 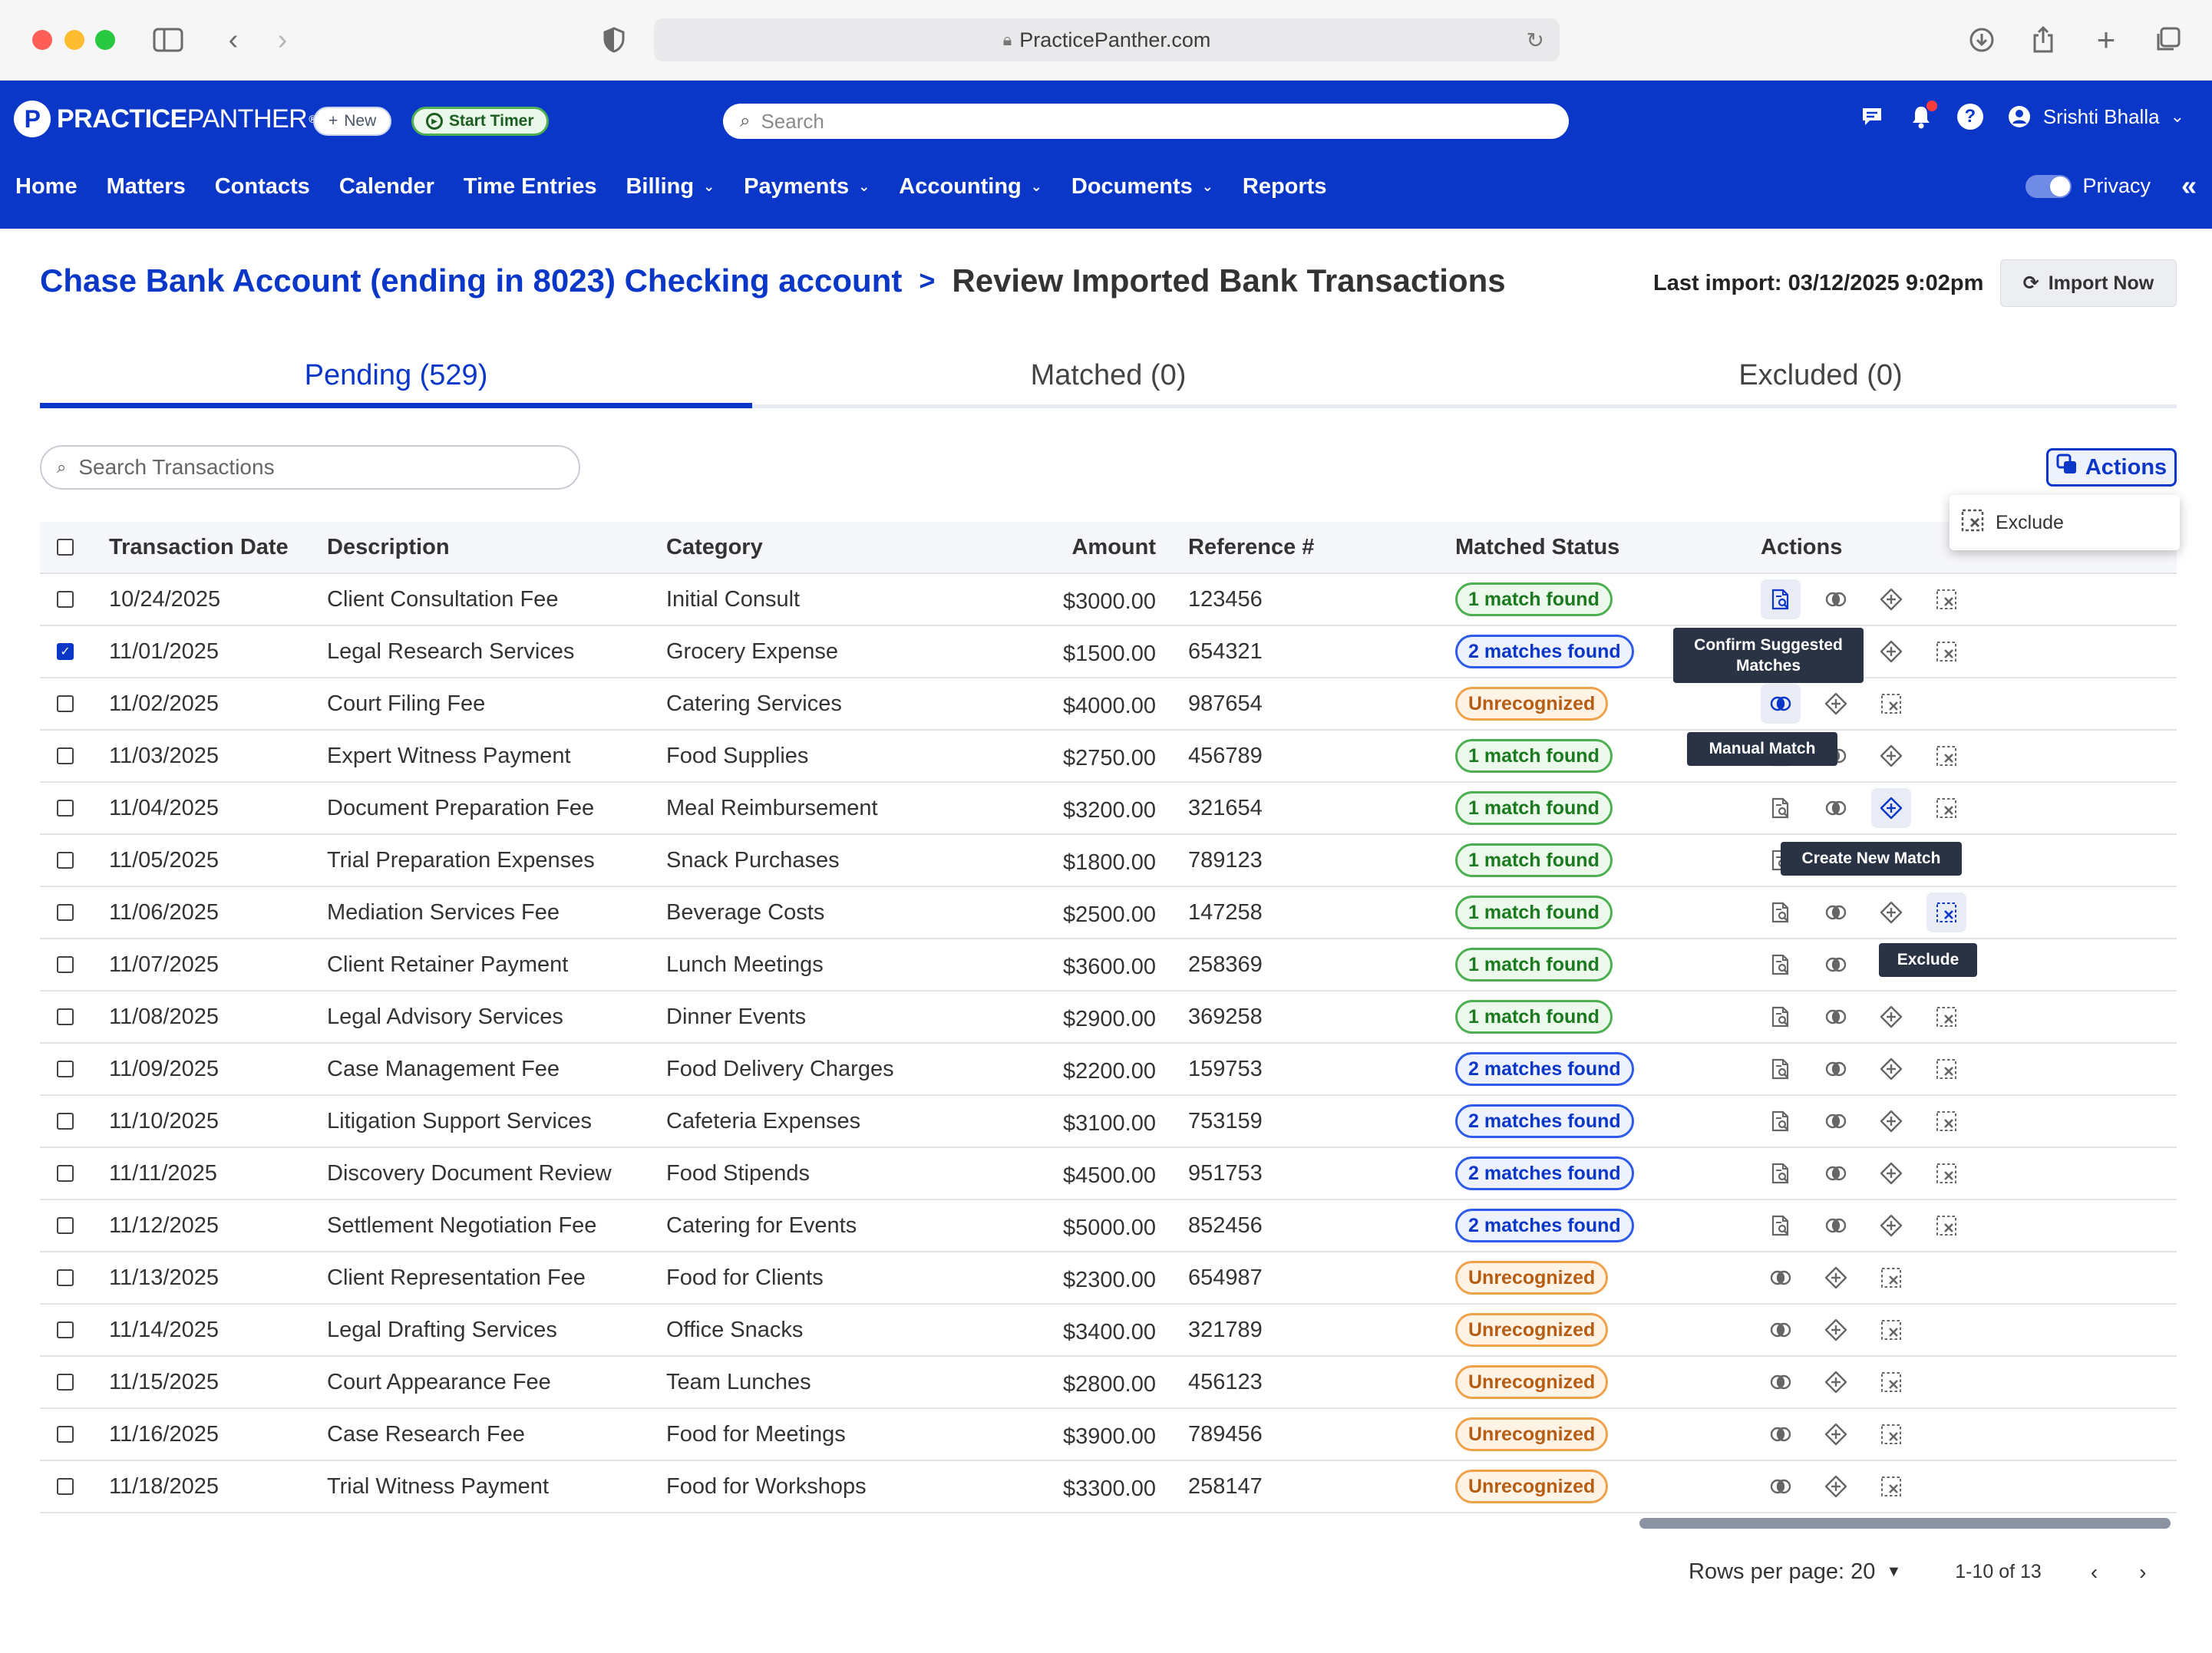 I want to click on column-header-description: Description, so click(x=388, y=546).